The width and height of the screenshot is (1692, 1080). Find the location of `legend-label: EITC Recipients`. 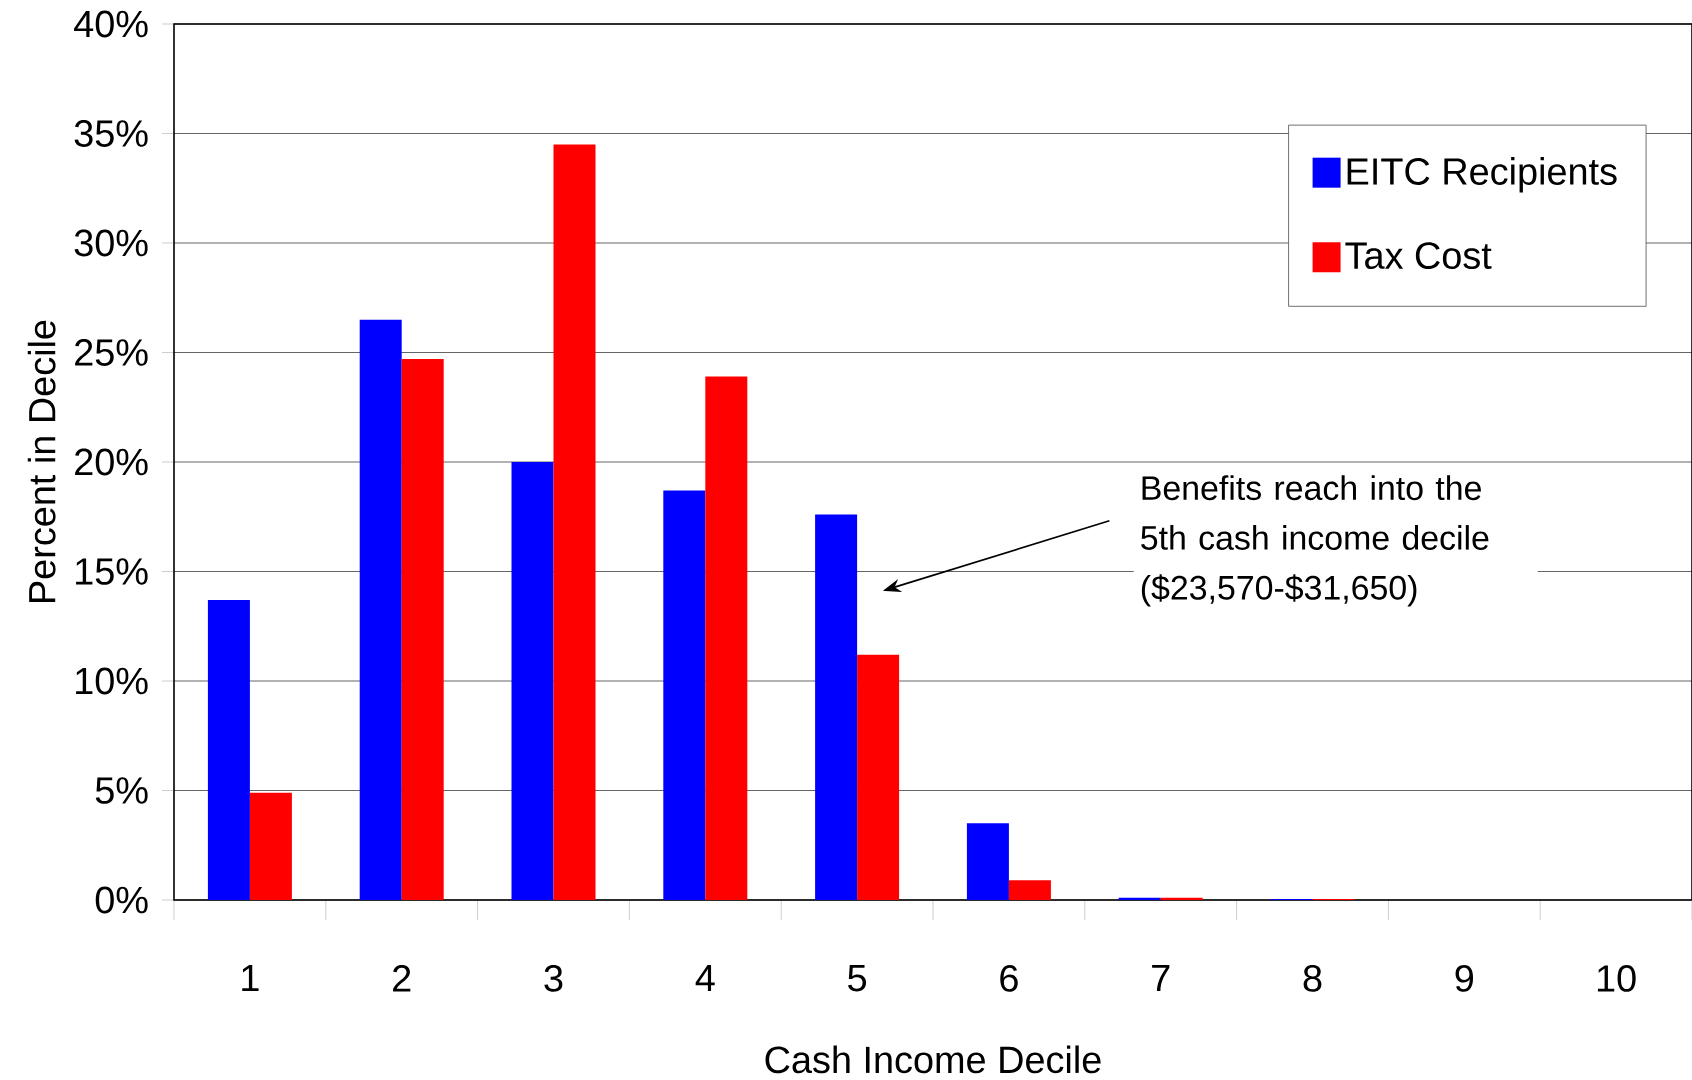

legend-label: EITC Recipients is located at coordinates (1482, 175).